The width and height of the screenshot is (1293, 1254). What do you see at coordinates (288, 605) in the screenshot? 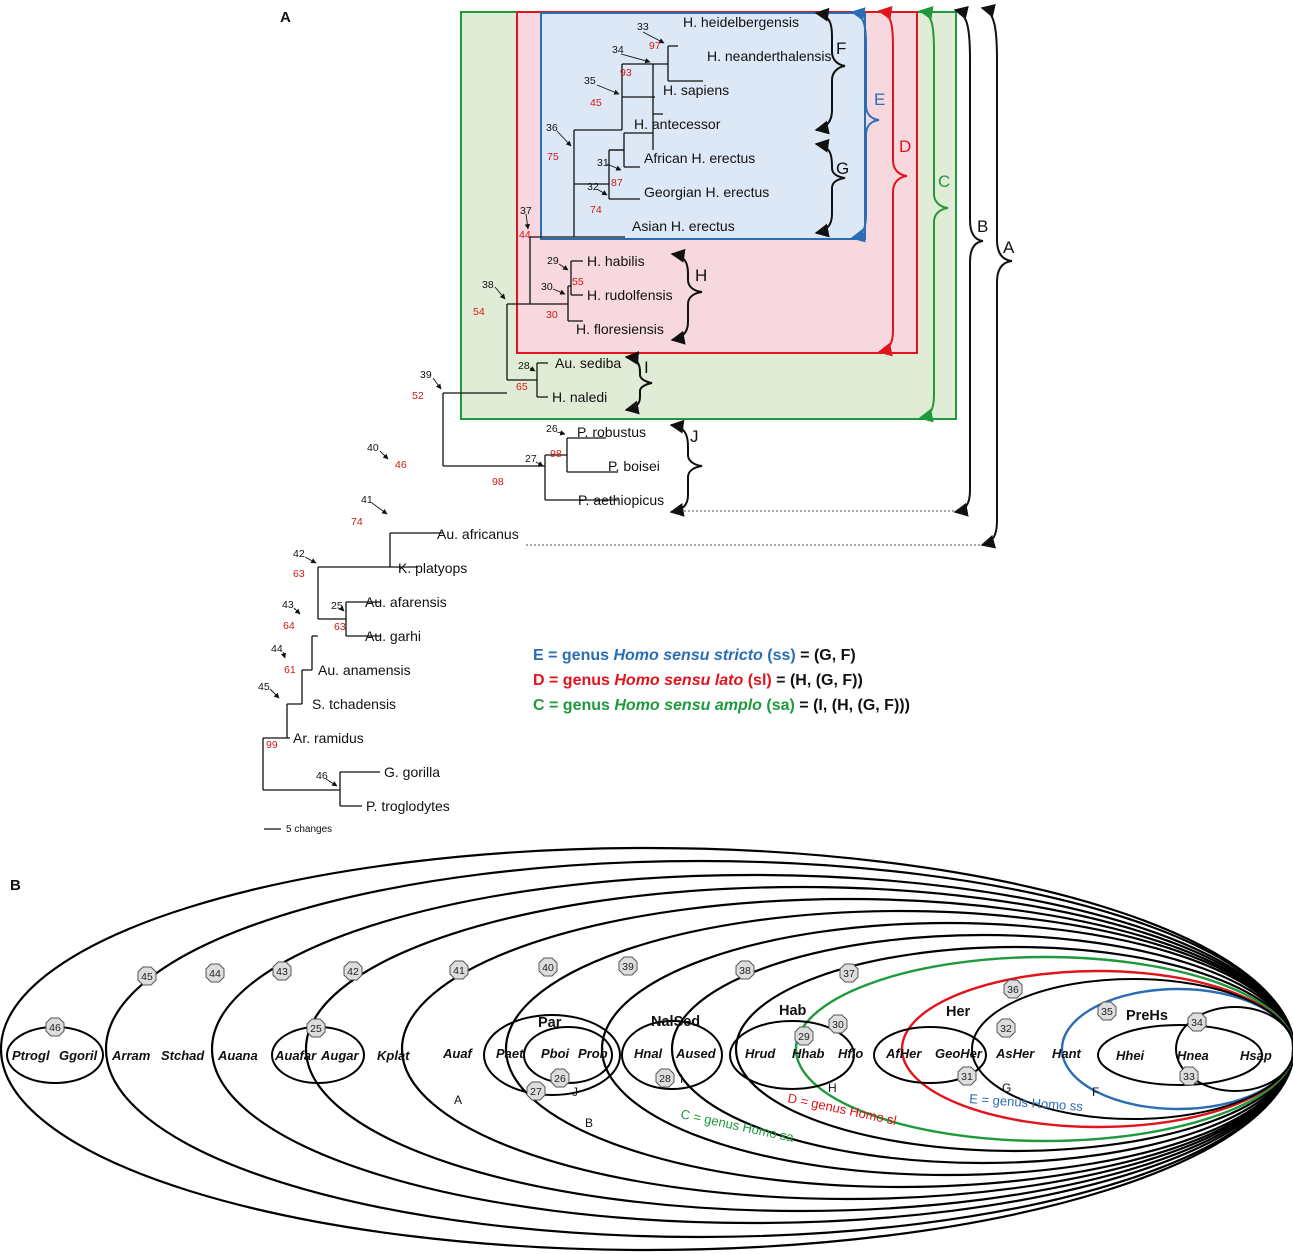
I see `node-43: 43` at bounding box center [288, 605].